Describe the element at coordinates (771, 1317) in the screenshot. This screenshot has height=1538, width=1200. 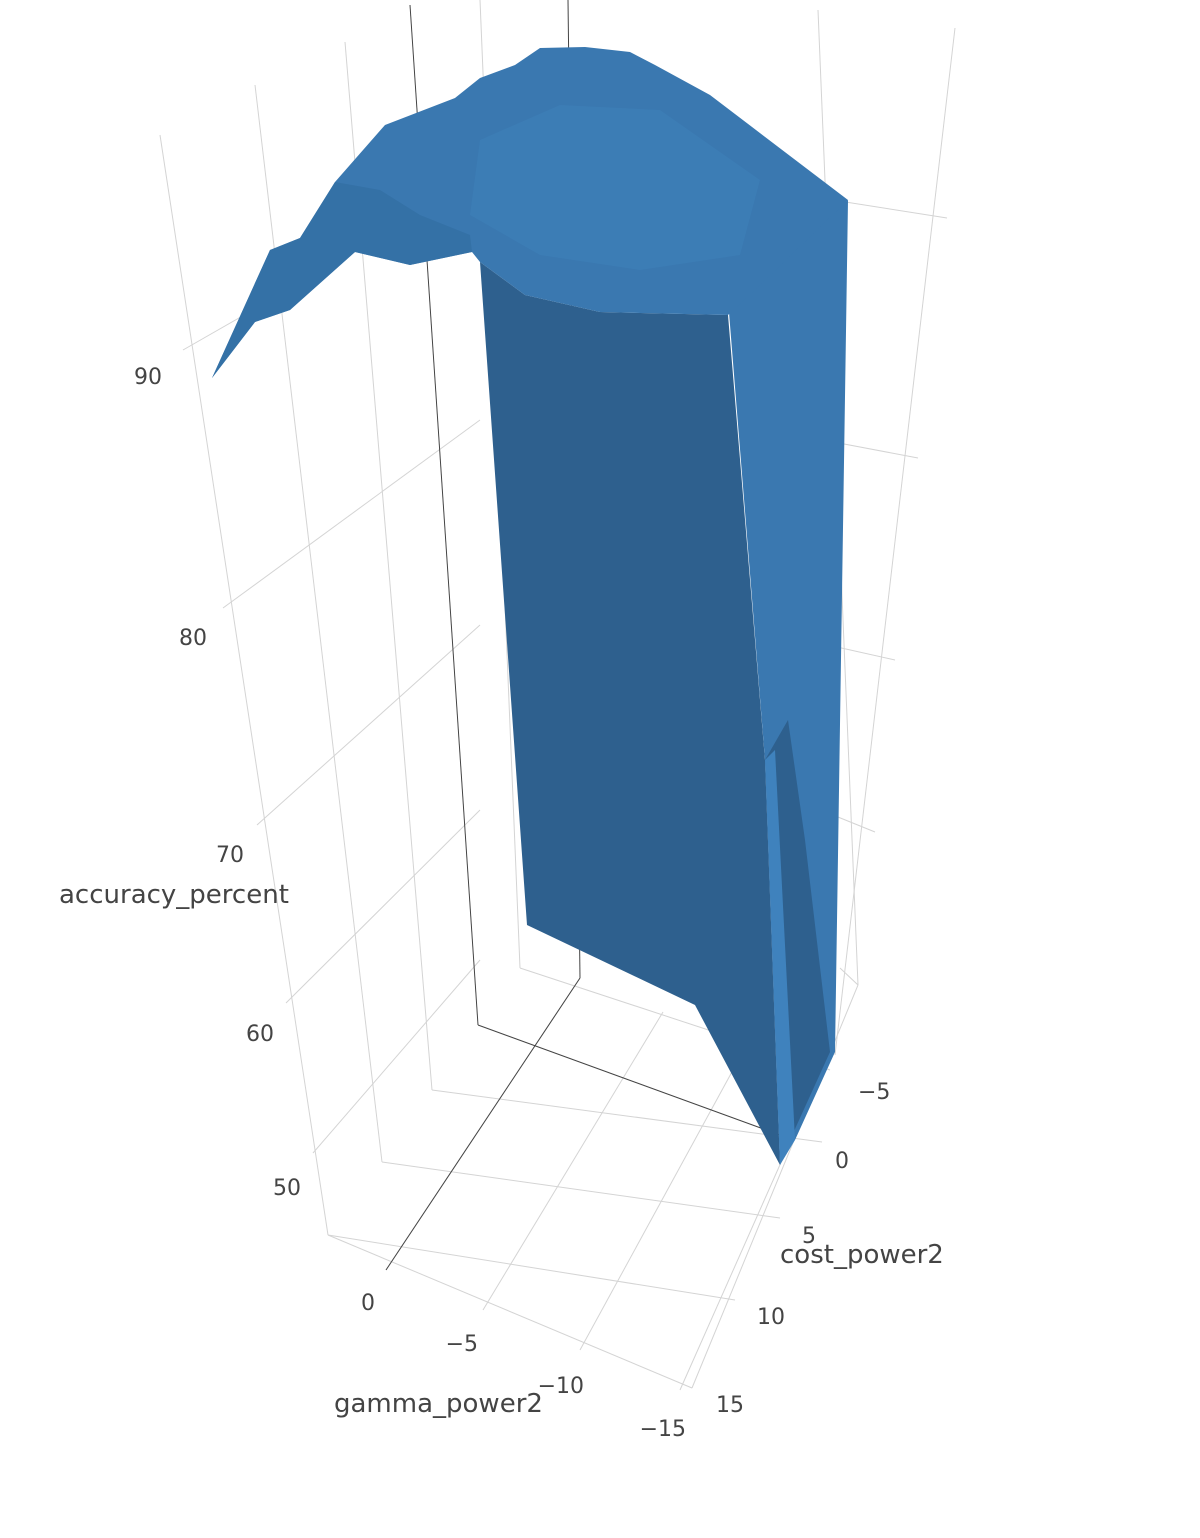
I see `cost-tick-label: 10` at that location.